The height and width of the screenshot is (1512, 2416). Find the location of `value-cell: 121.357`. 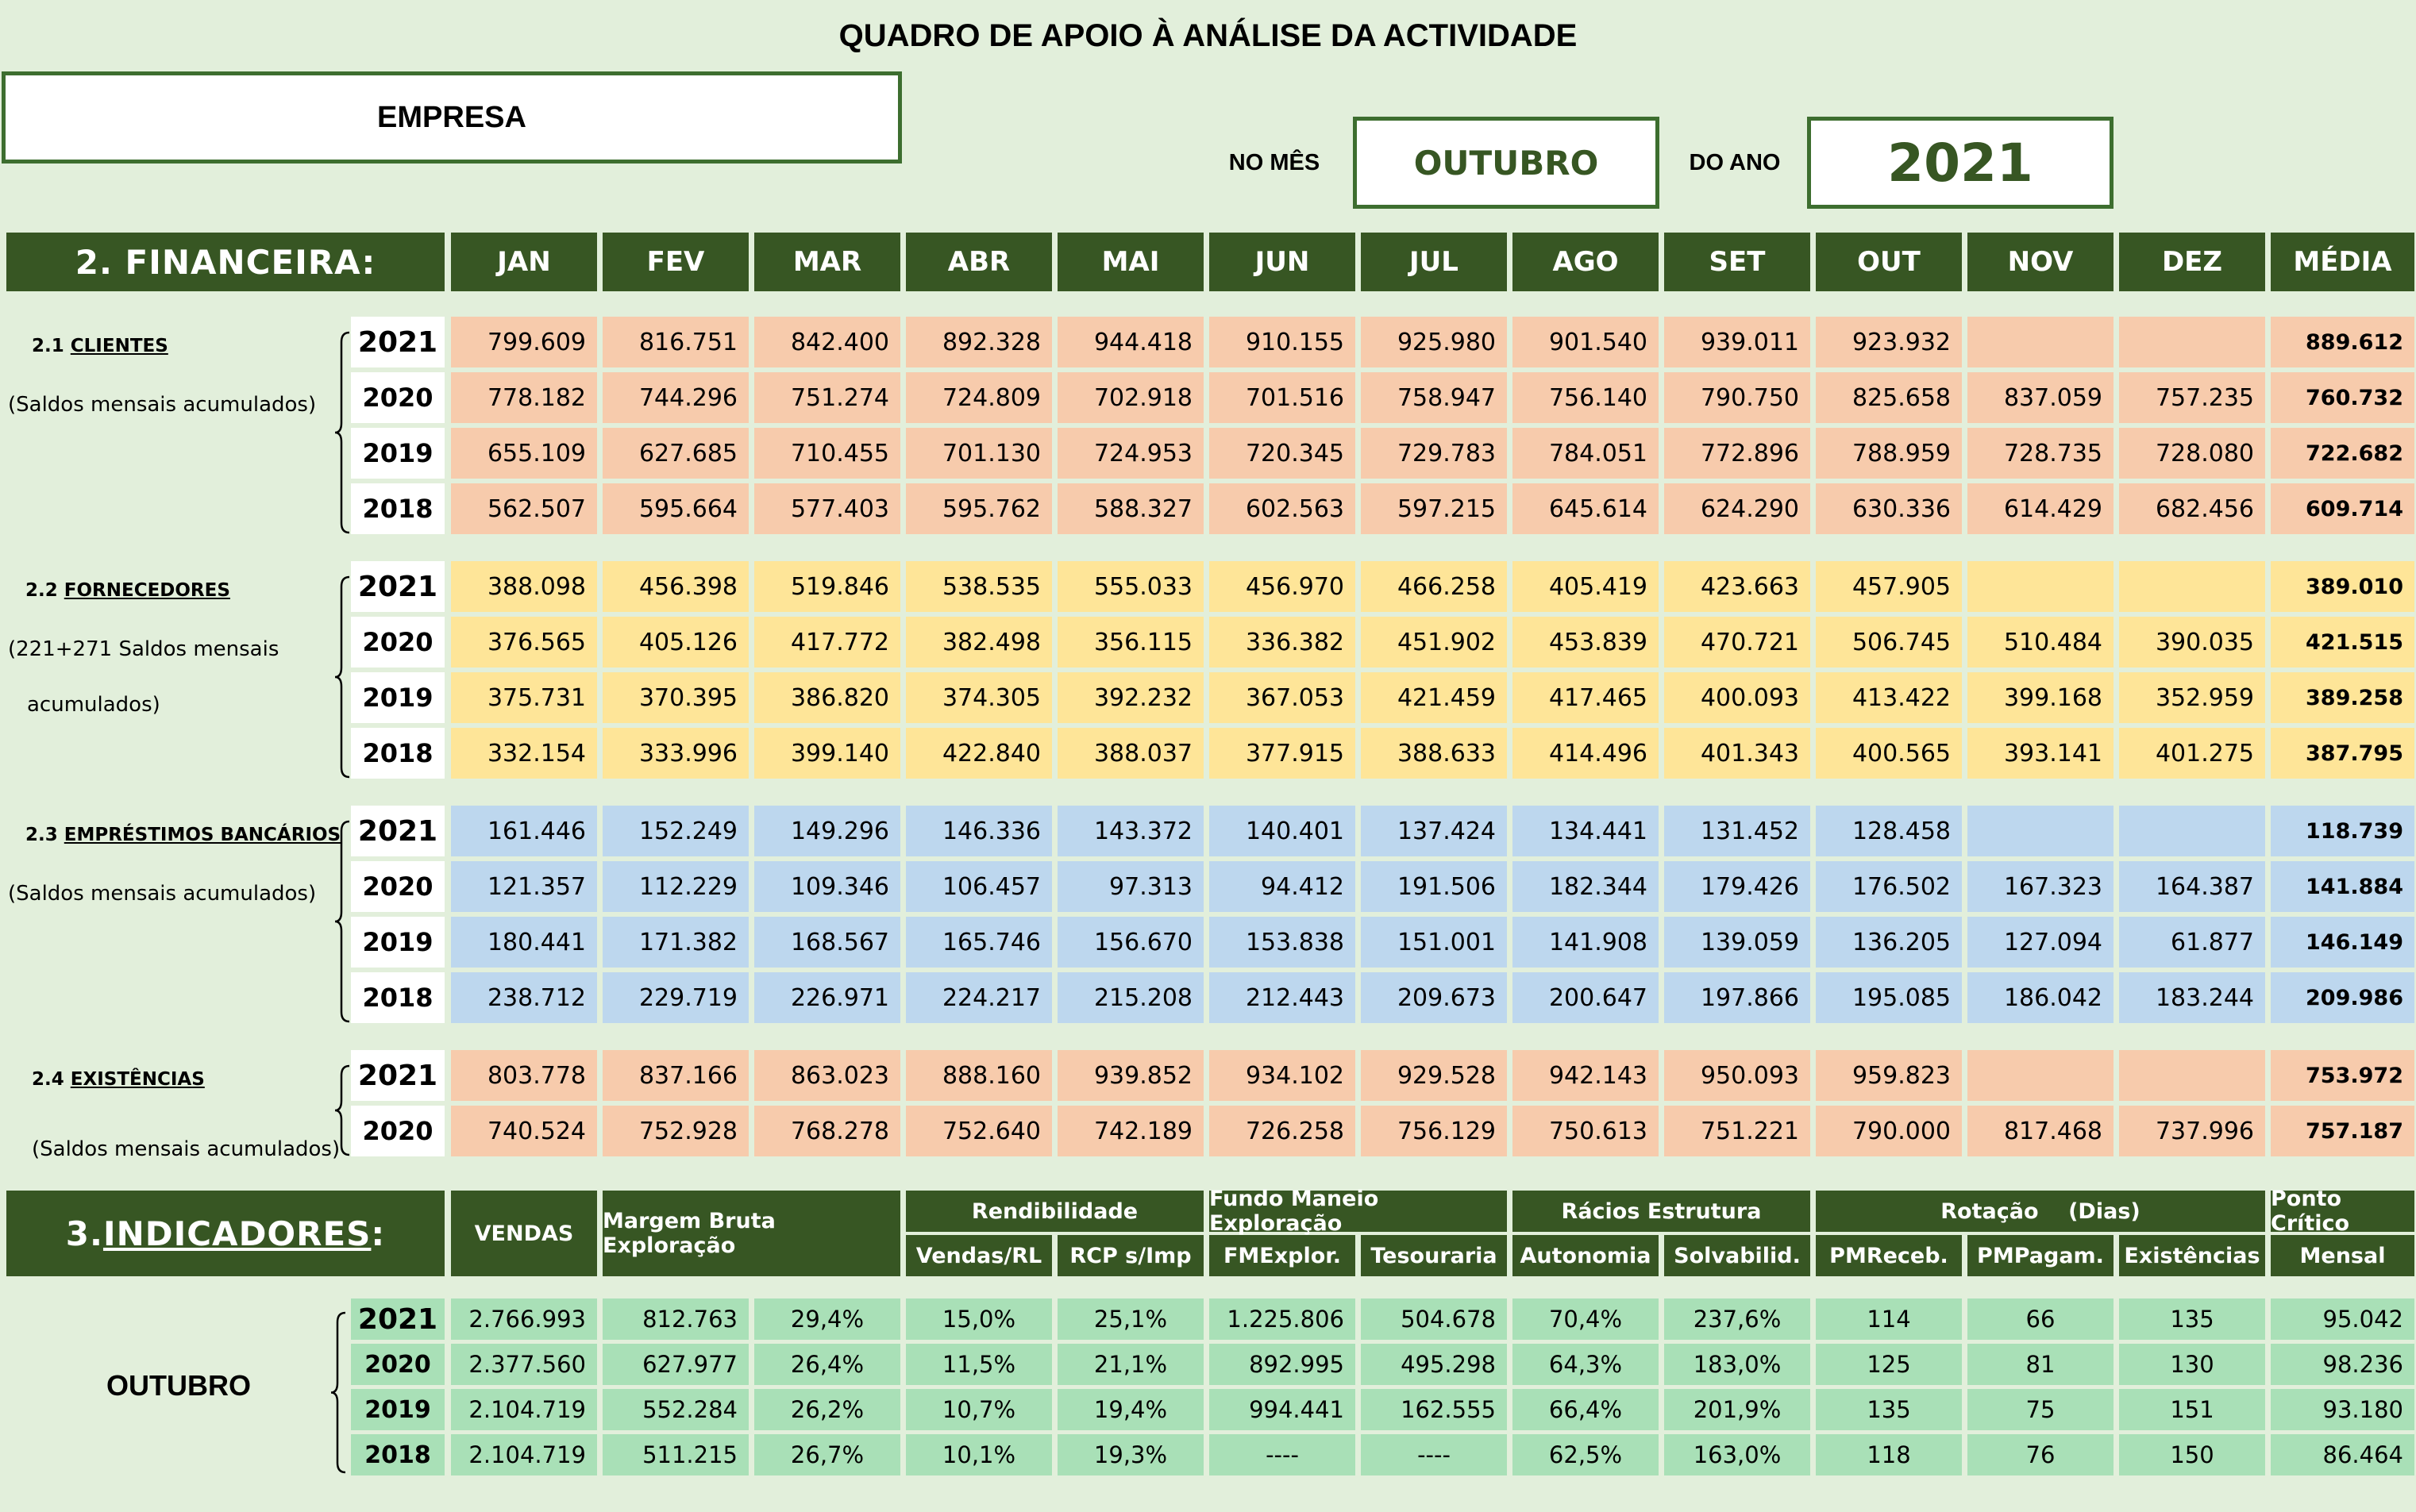

value-cell: 121.357 is located at coordinates (524, 886).